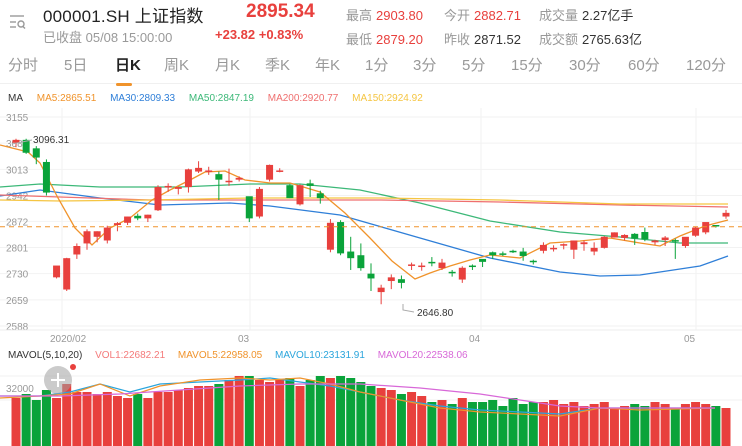 The height and width of the screenshot is (446, 742). Describe the element at coordinates (706, 65) in the screenshot. I see `tab-120min: 120分` at that location.